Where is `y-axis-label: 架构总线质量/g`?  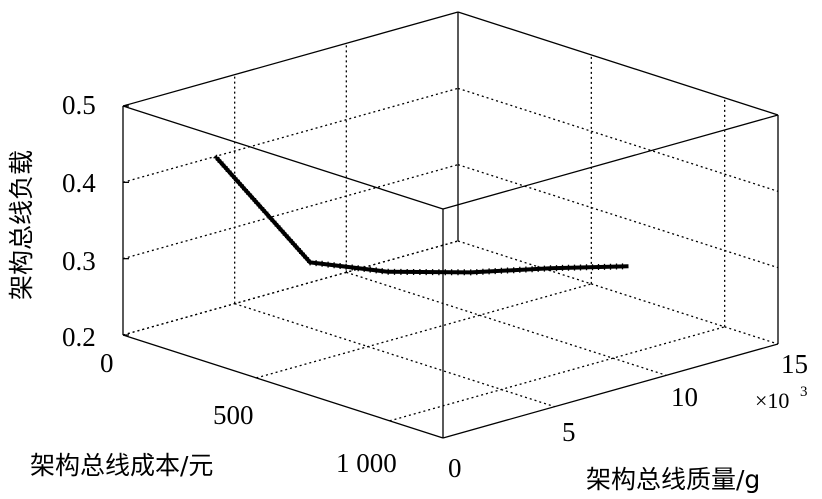
y-axis-label: 架构总线质量/g is located at coordinates (673, 479).